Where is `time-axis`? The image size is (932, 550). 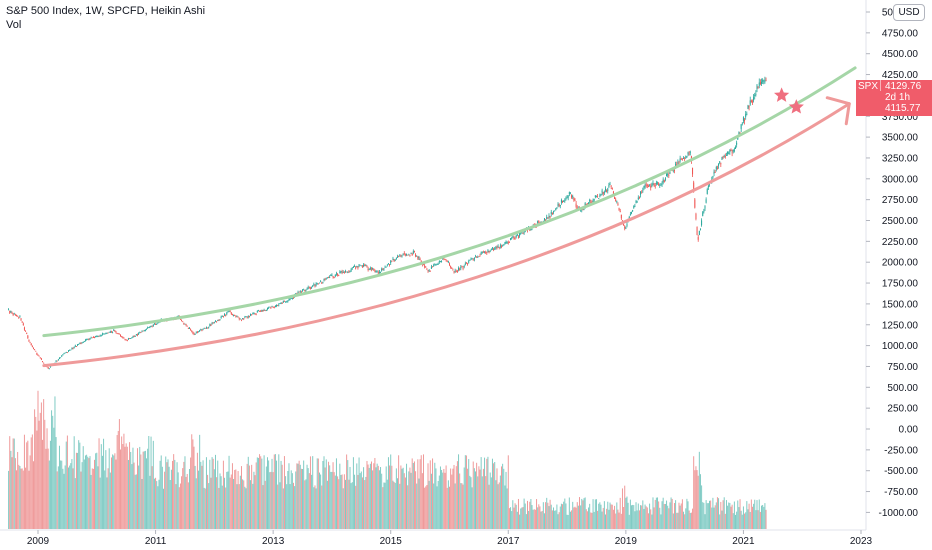
time-axis is located at coordinates (466, 540).